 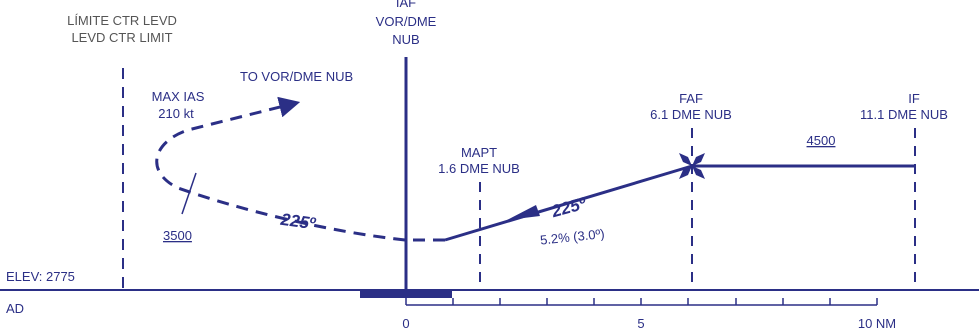 I want to click on final-approach-arrow-icon, so click(x=523, y=212).